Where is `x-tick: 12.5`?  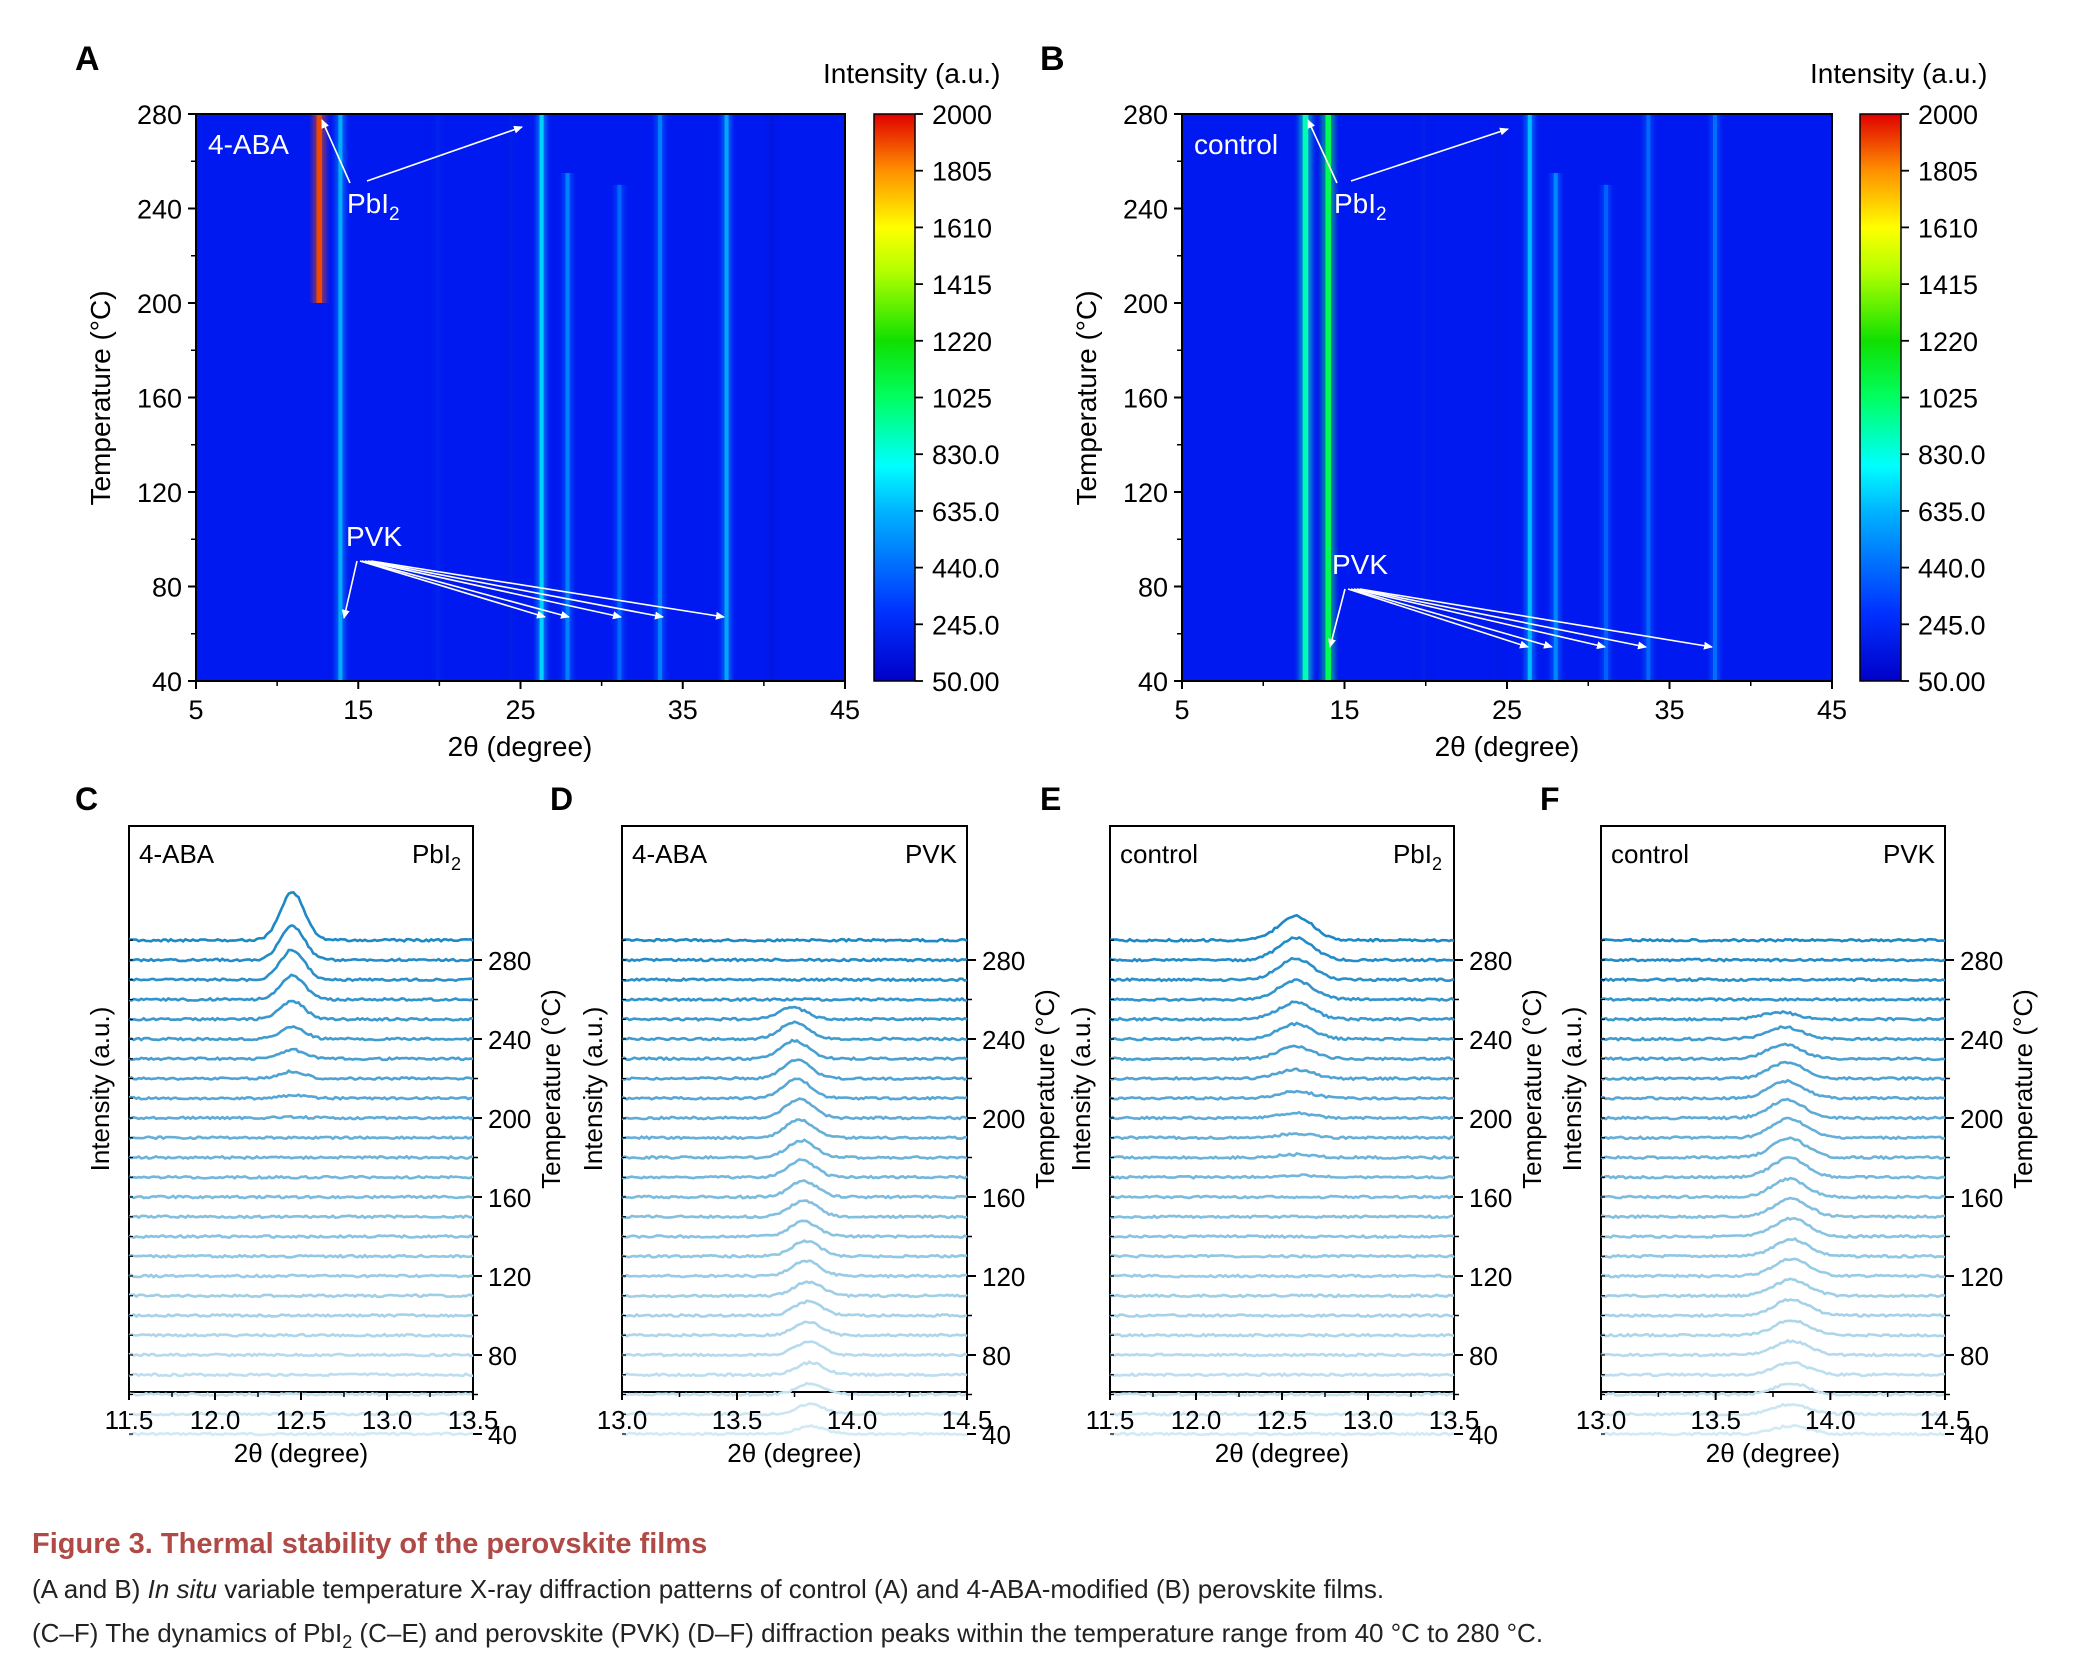 x-tick: 12.5 is located at coordinates (1282, 1413).